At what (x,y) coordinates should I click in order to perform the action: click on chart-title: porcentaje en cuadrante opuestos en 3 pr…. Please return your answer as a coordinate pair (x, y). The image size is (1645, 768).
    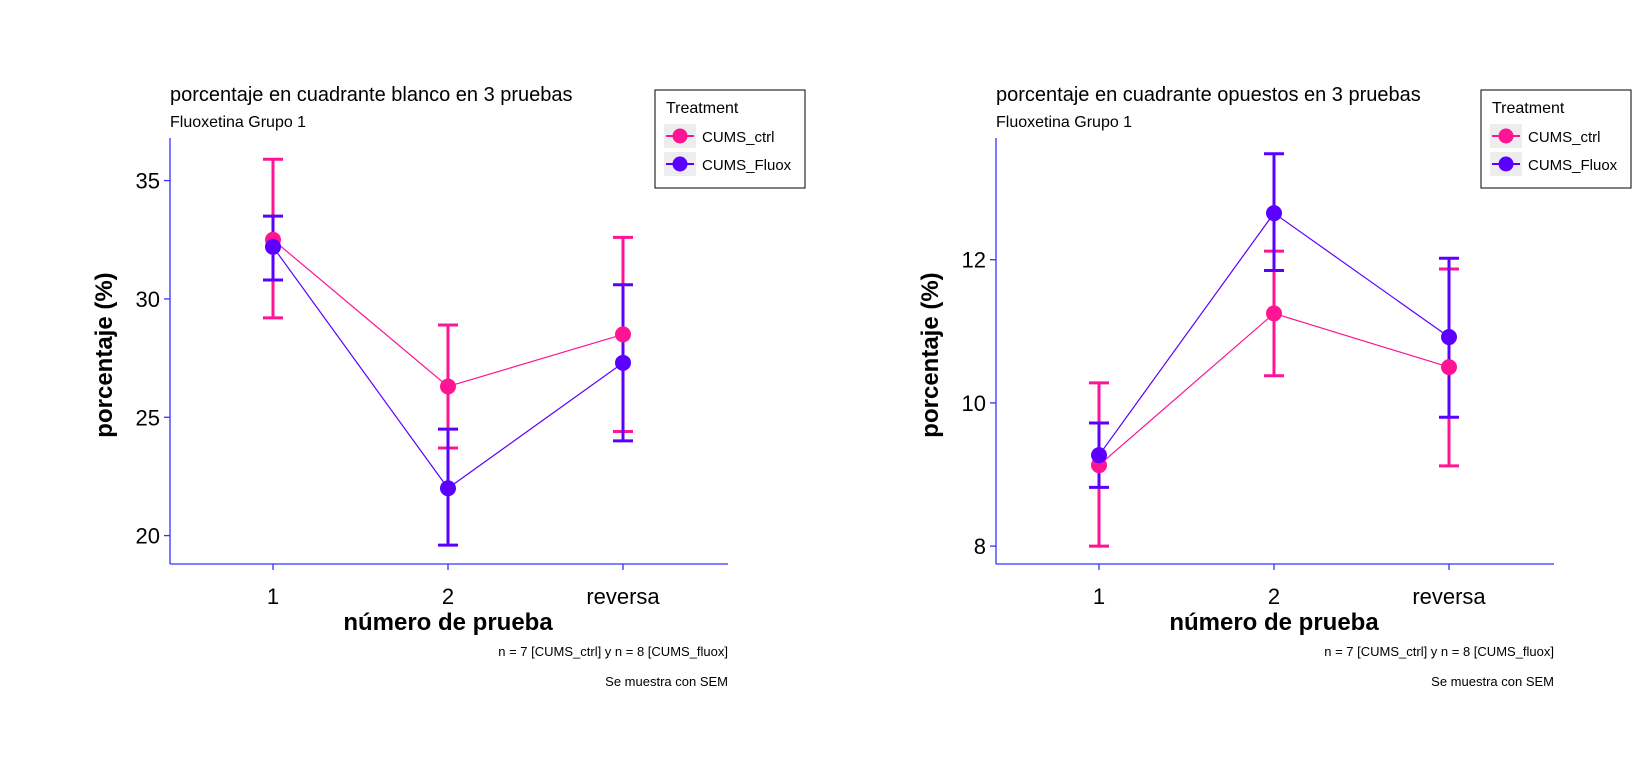
    Looking at the image, I should click on (1208, 95).